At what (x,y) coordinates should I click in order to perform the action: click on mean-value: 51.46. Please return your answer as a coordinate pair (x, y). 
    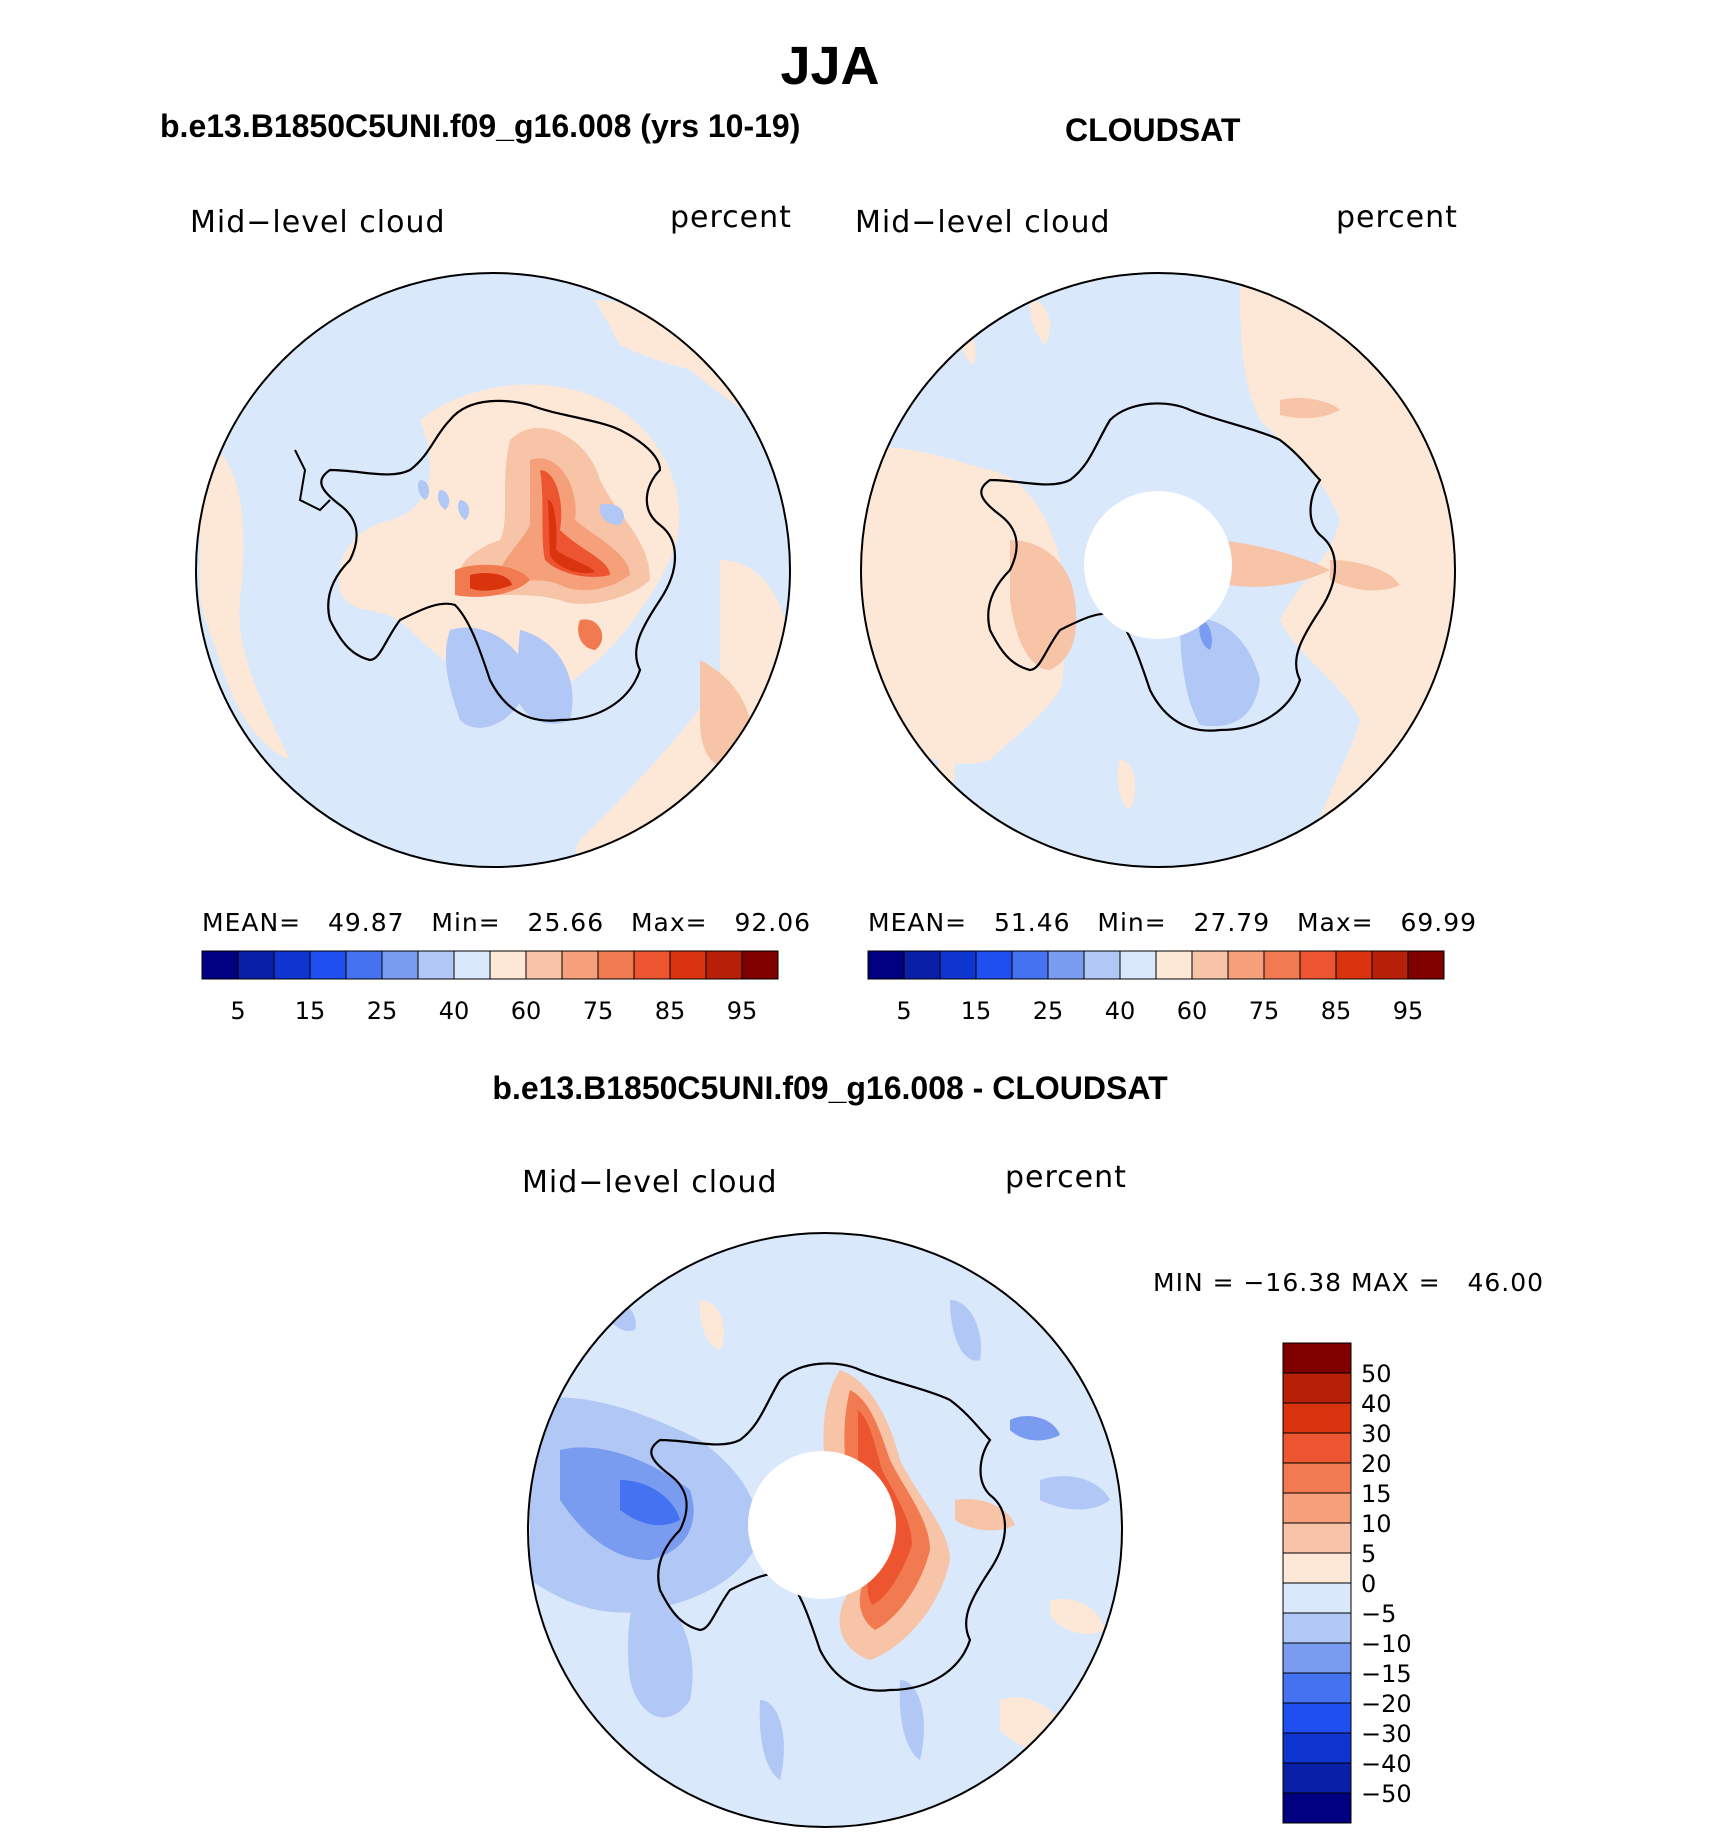
    Looking at the image, I should click on (1032, 922).